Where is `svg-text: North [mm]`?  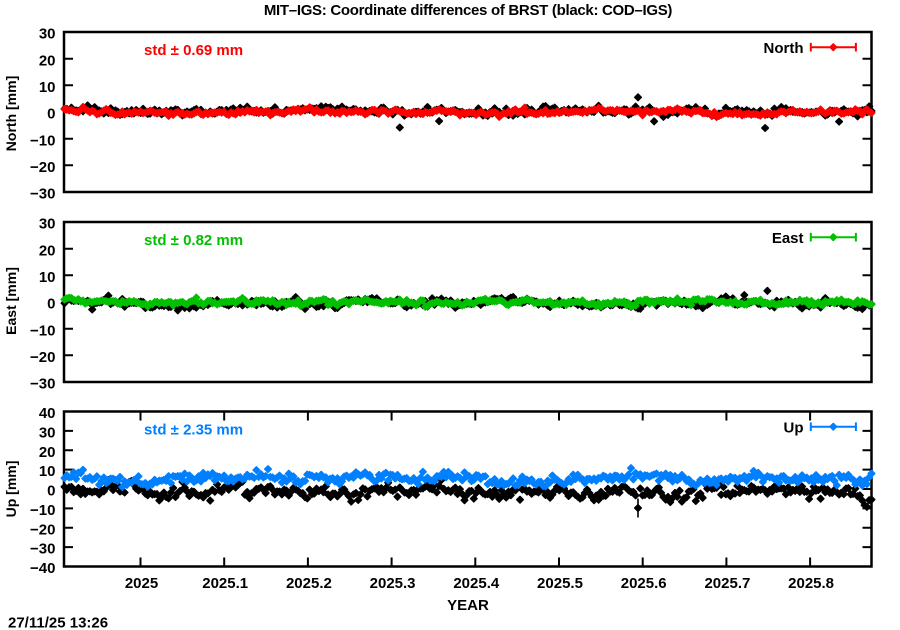
svg-text: North [mm] is located at coordinates (11, 113).